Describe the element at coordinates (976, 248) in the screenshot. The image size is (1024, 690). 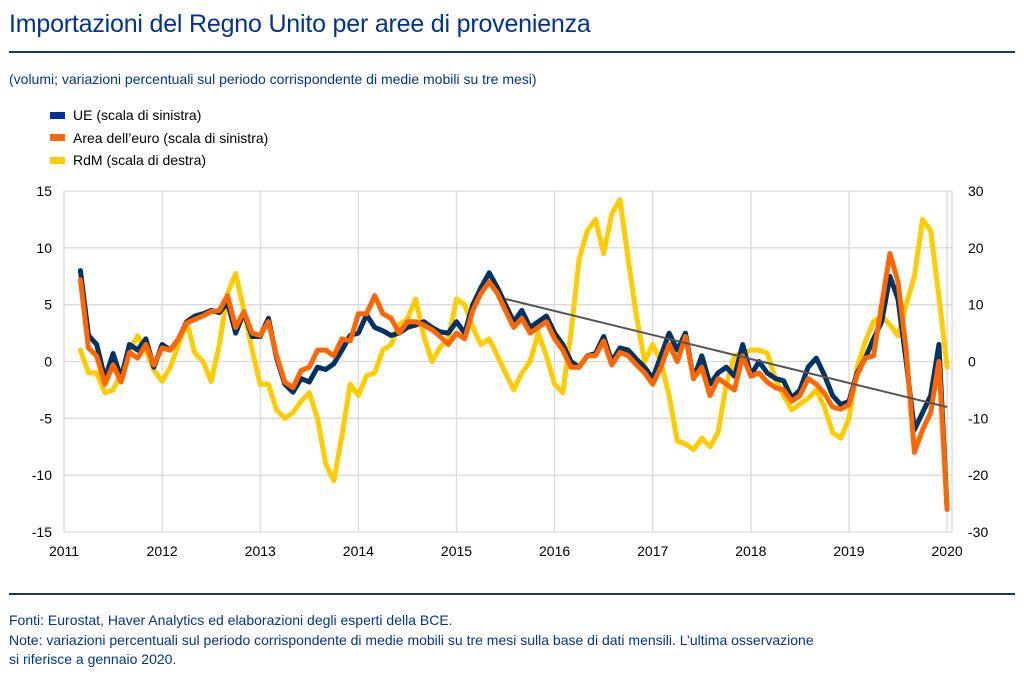
I see `right-tick-label: 20` at that location.